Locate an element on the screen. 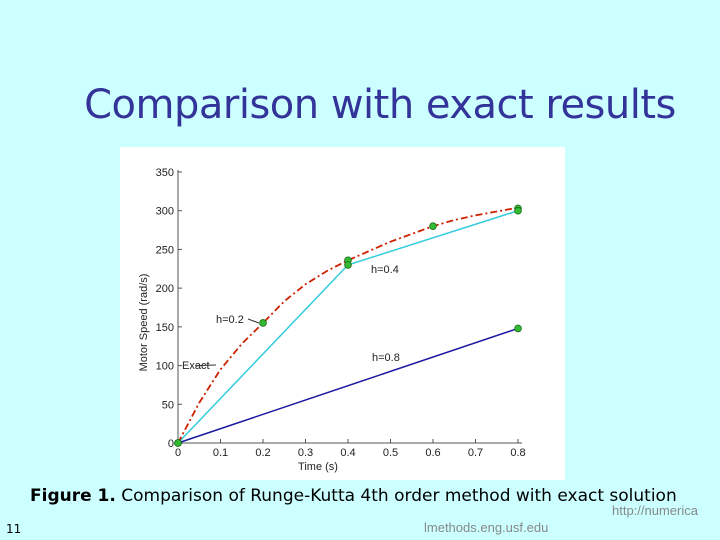 This screenshot has height=540, width=720. y-tick-label: 200 is located at coordinates (165, 289).